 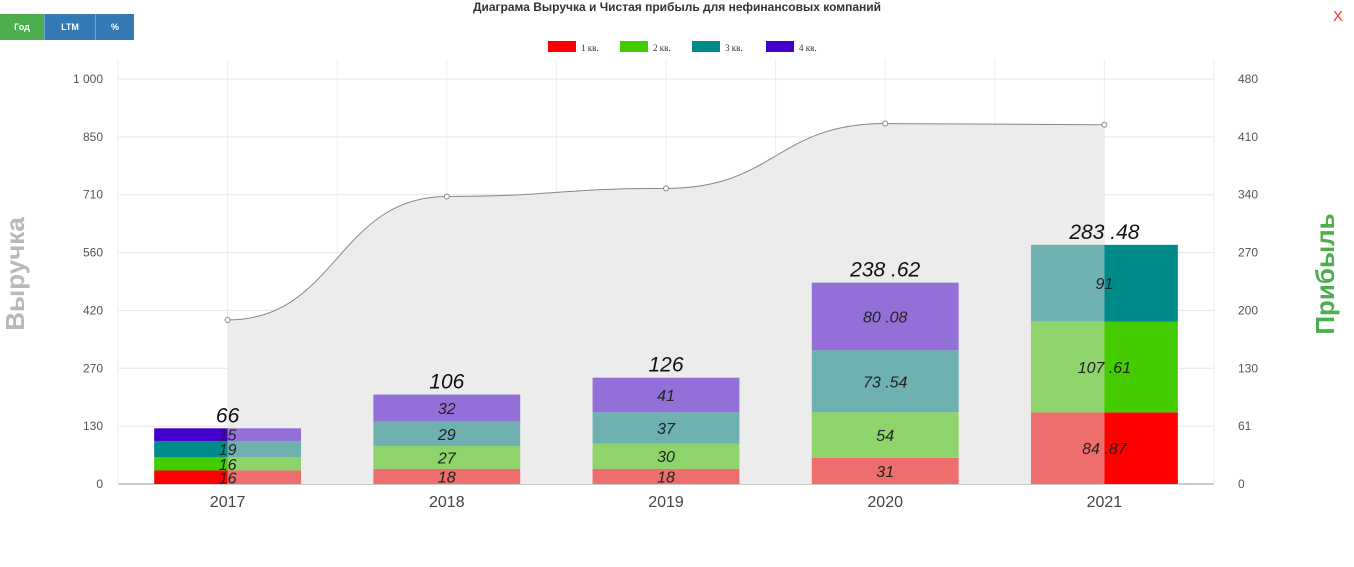 I want to click on bar-total-label: 238 .62, so click(x=884, y=270).